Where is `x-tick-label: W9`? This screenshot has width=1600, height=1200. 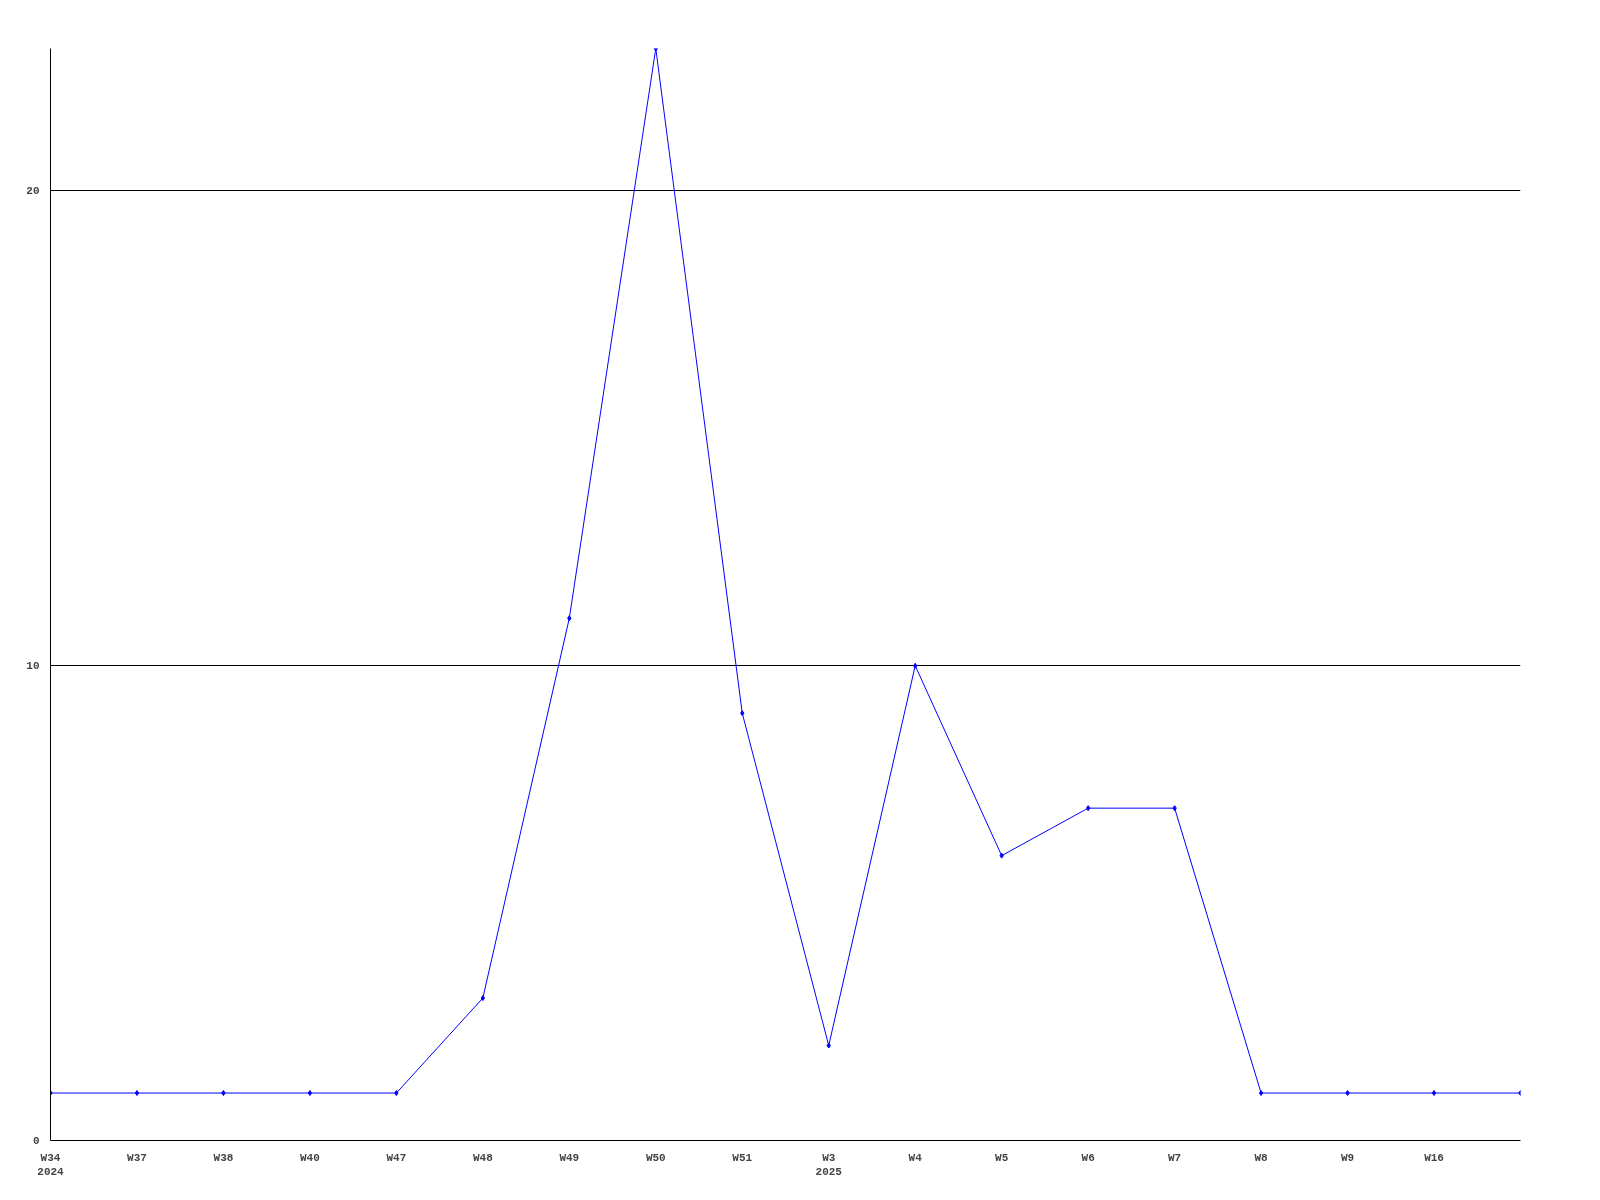 x-tick-label: W9 is located at coordinates (1347, 1157).